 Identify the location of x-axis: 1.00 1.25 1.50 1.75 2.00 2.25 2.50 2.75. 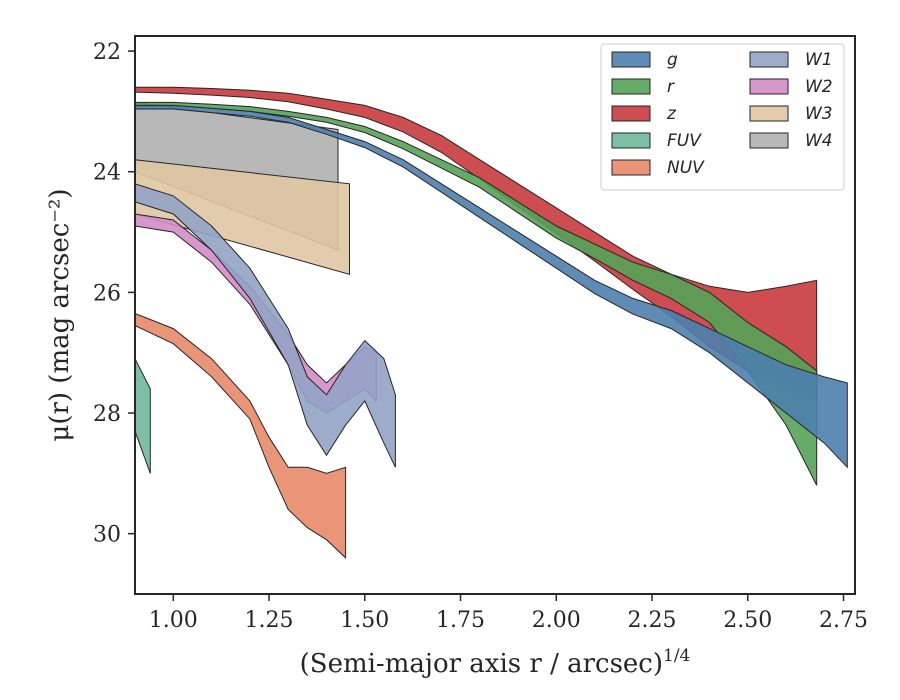
(508, 613).